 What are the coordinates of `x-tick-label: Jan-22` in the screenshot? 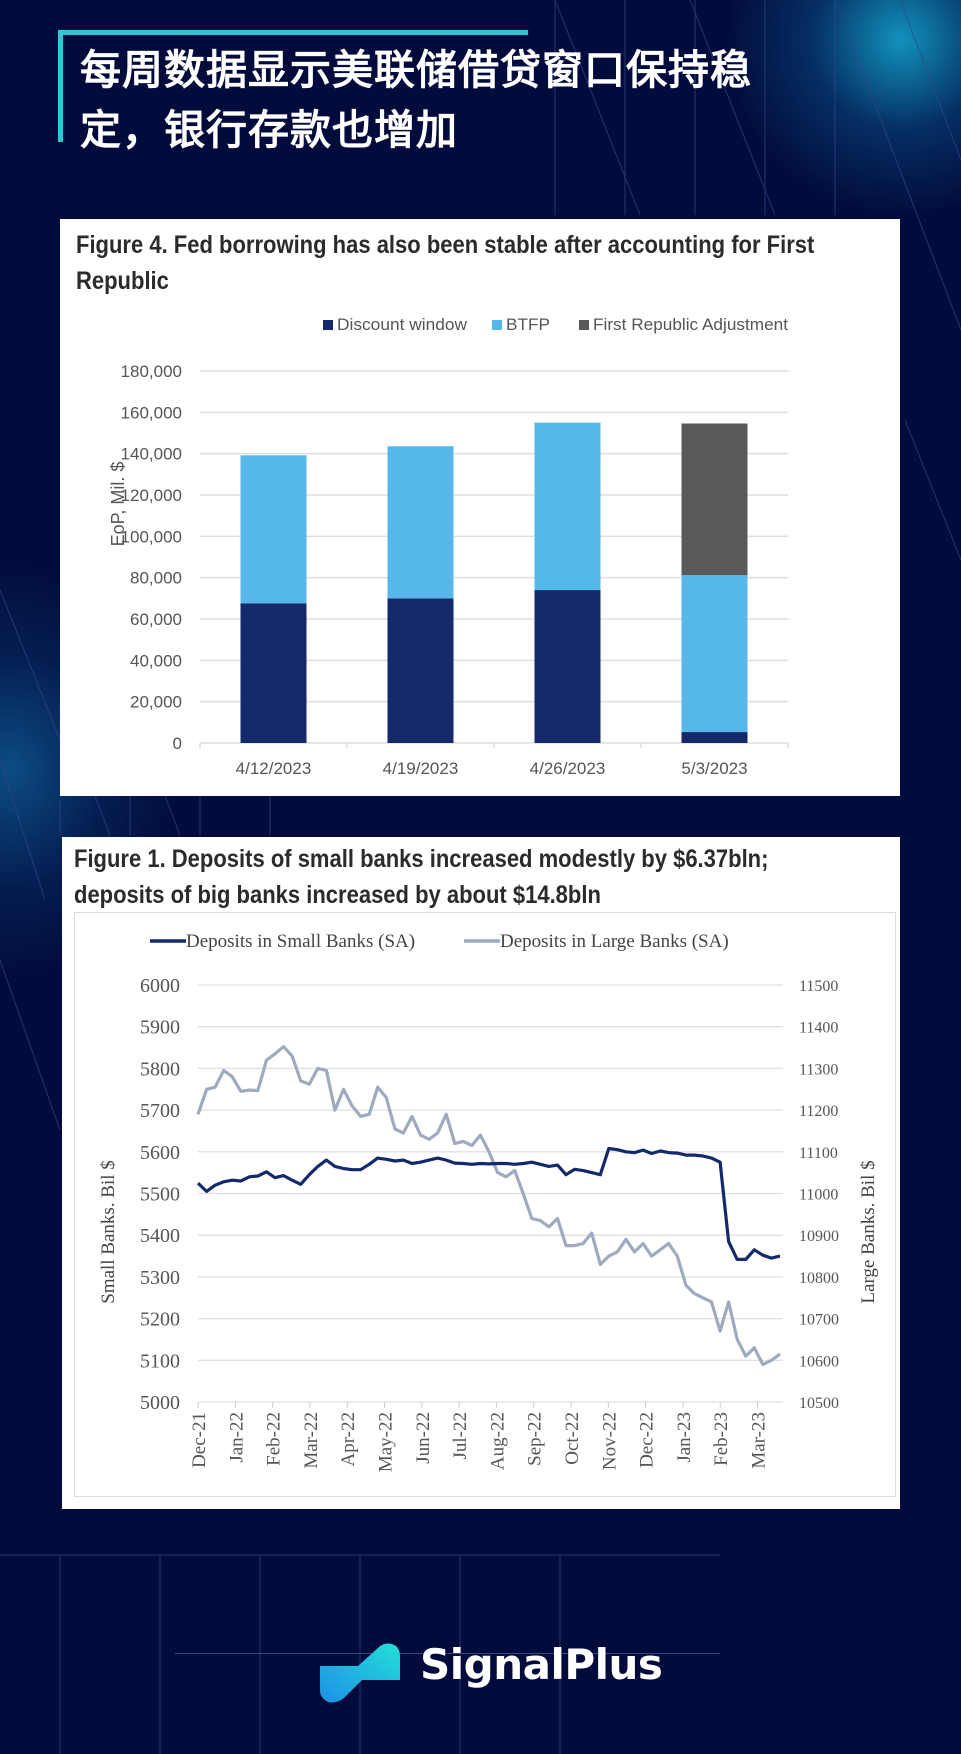 It's located at (236, 1437).